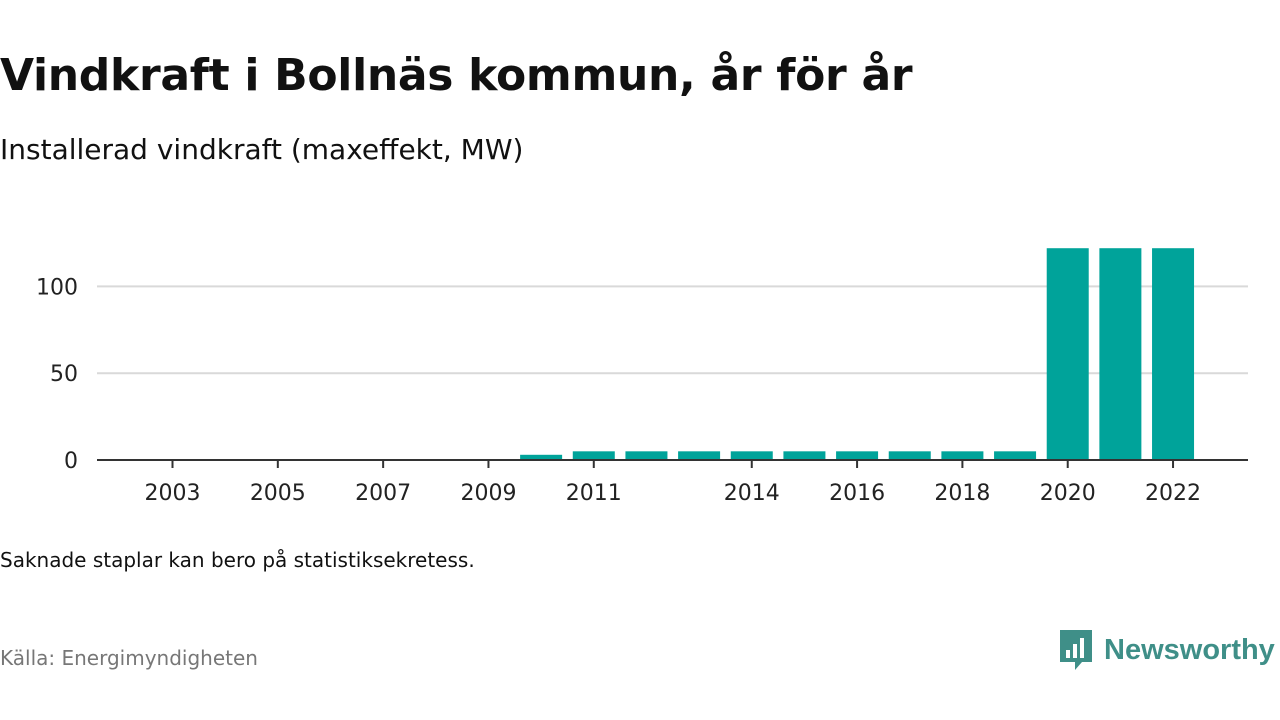 Image resolution: width=1280 pixels, height=720 pixels. What do you see at coordinates (857, 493) in the screenshot?
I see `x-tick-label: 2016` at bounding box center [857, 493].